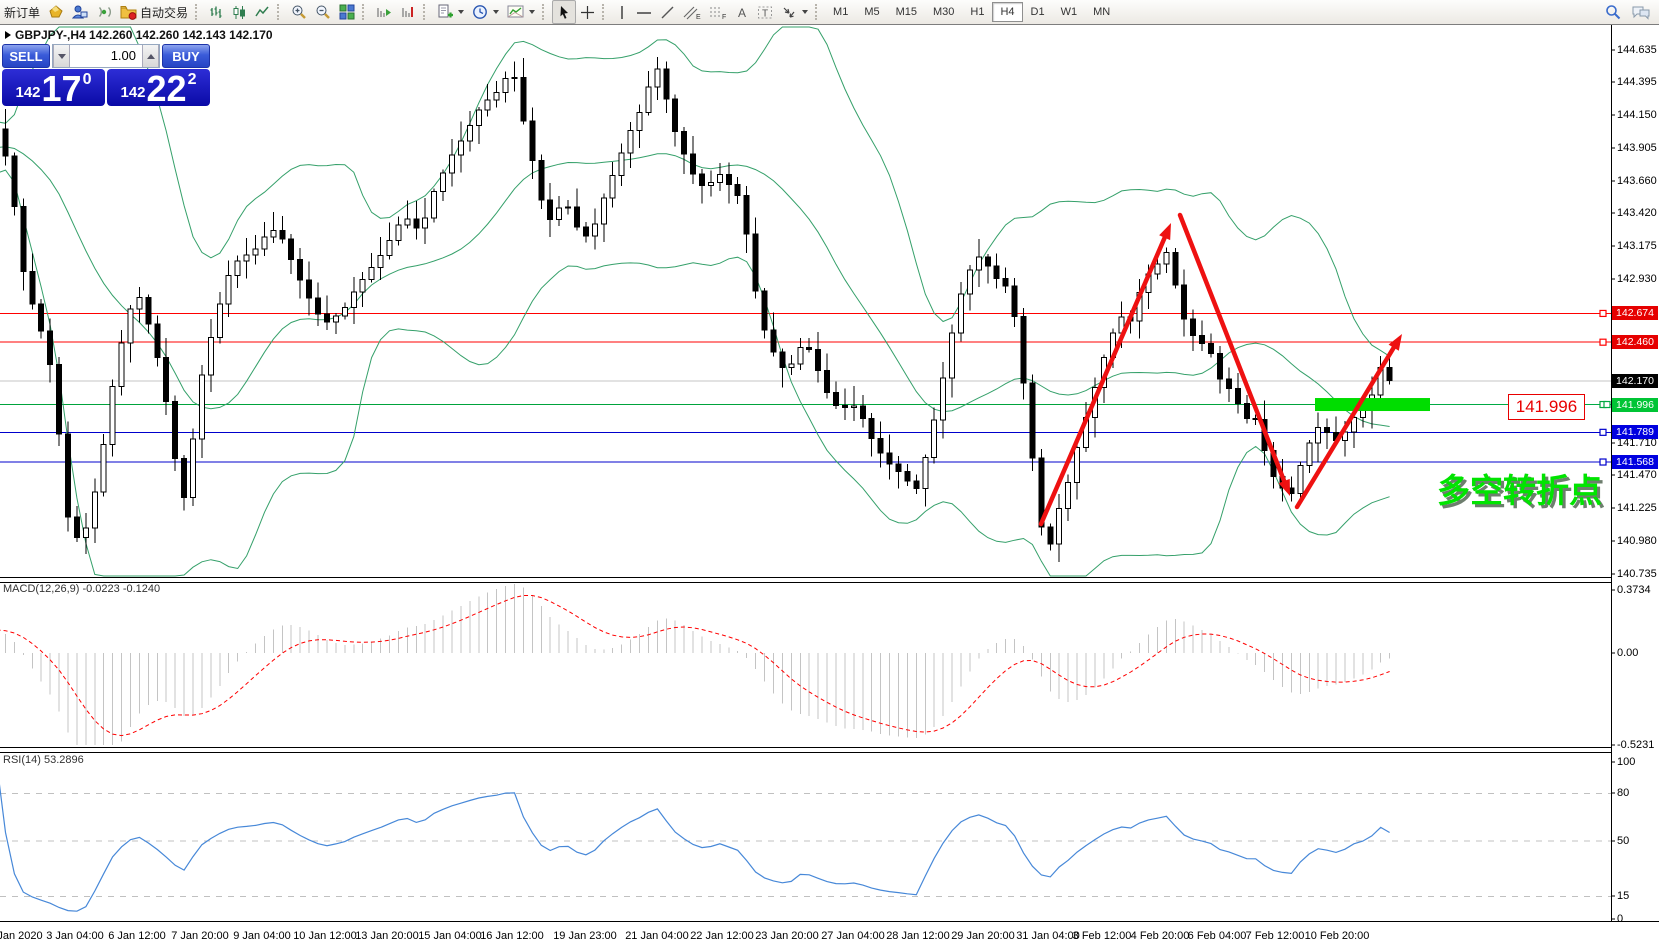 This screenshot has height=947, width=1659. Describe the element at coordinates (794, 12) in the screenshot. I see `arrows-tool-button` at that location.